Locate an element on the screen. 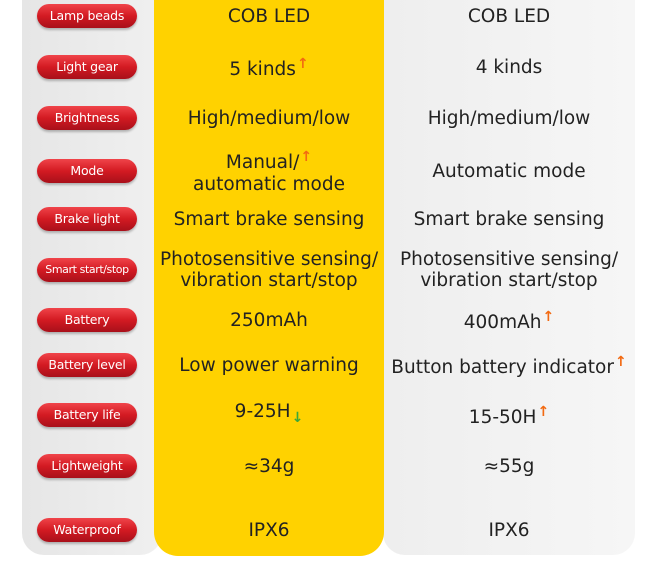 This screenshot has height=584, width=645. product-b-value: Button battery indicator↑ is located at coordinates (509, 365).